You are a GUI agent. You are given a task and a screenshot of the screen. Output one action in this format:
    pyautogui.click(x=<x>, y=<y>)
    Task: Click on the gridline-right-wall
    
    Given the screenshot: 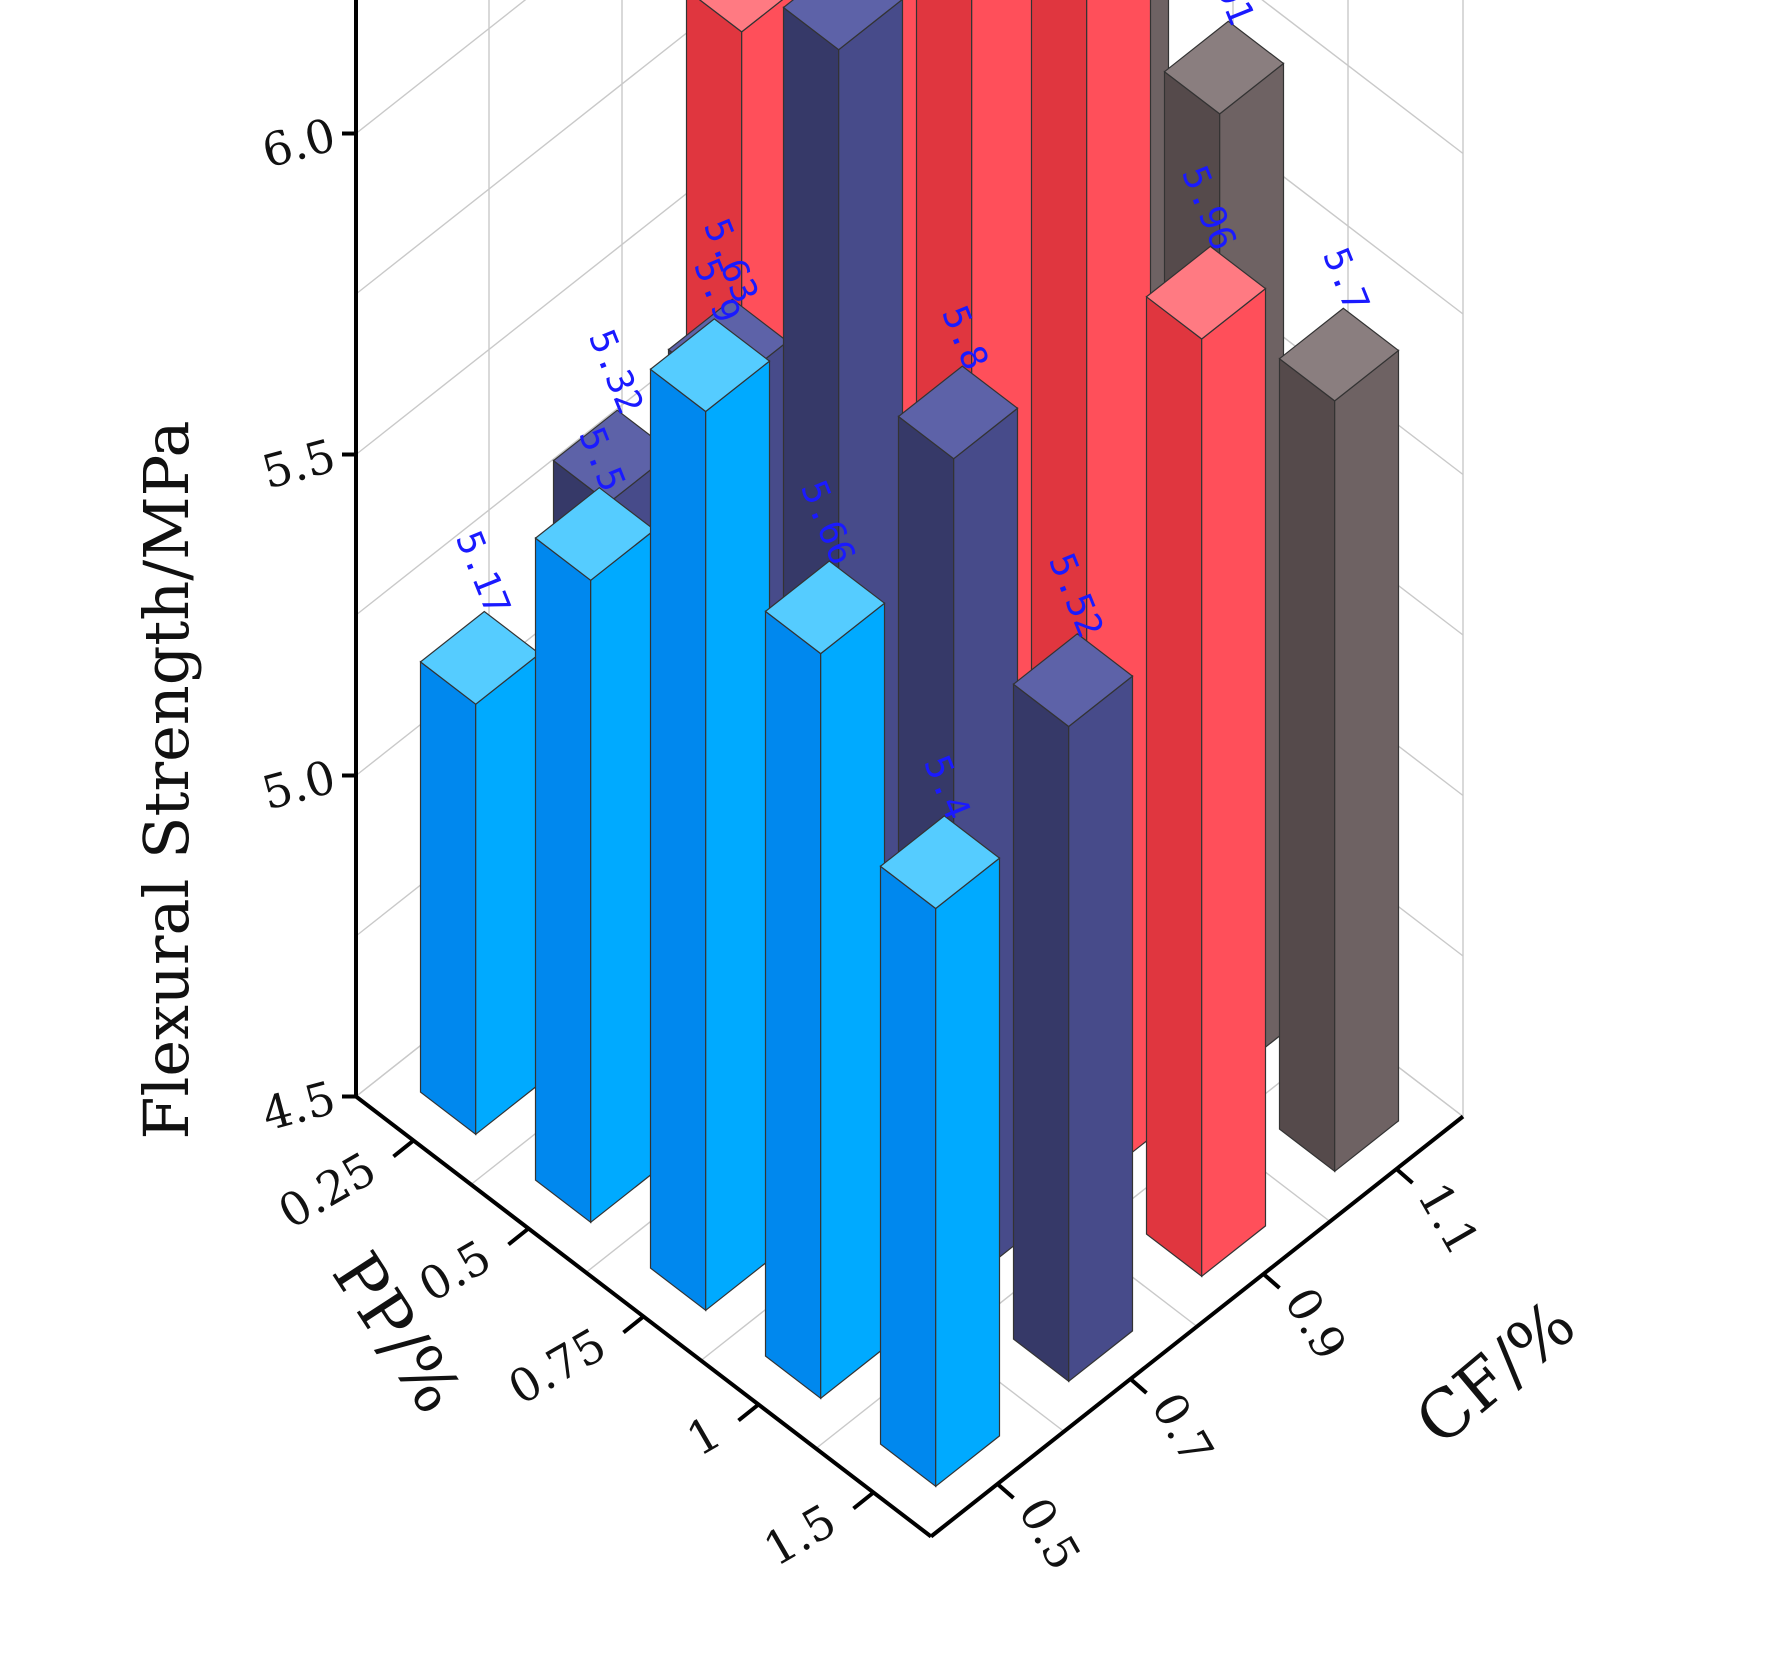 What is the action you would take?
    pyautogui.click(x=1362, y=77)
    